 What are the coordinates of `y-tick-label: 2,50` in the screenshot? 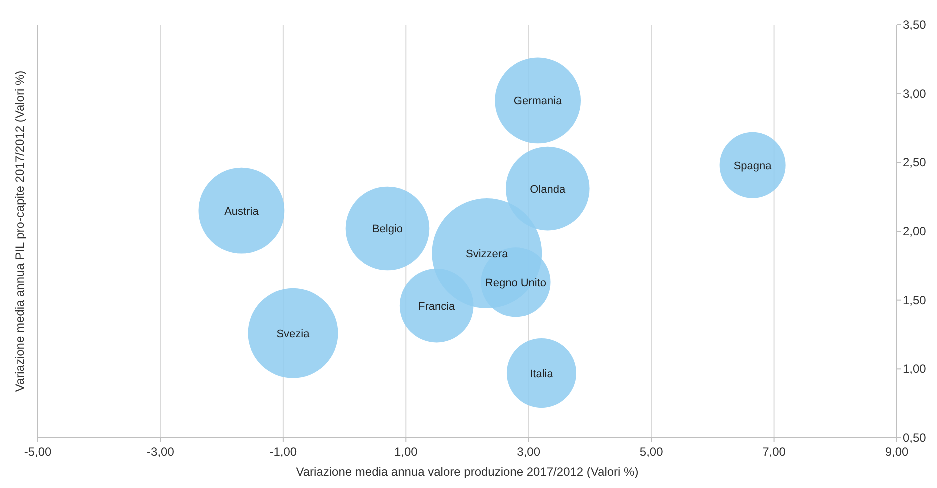 It's located at (915, 163).